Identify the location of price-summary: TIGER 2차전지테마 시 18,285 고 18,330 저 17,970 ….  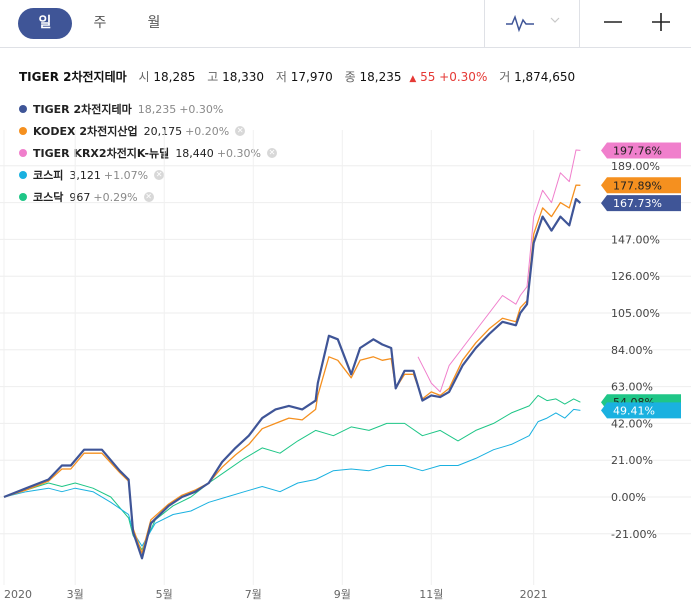
(297, 76).